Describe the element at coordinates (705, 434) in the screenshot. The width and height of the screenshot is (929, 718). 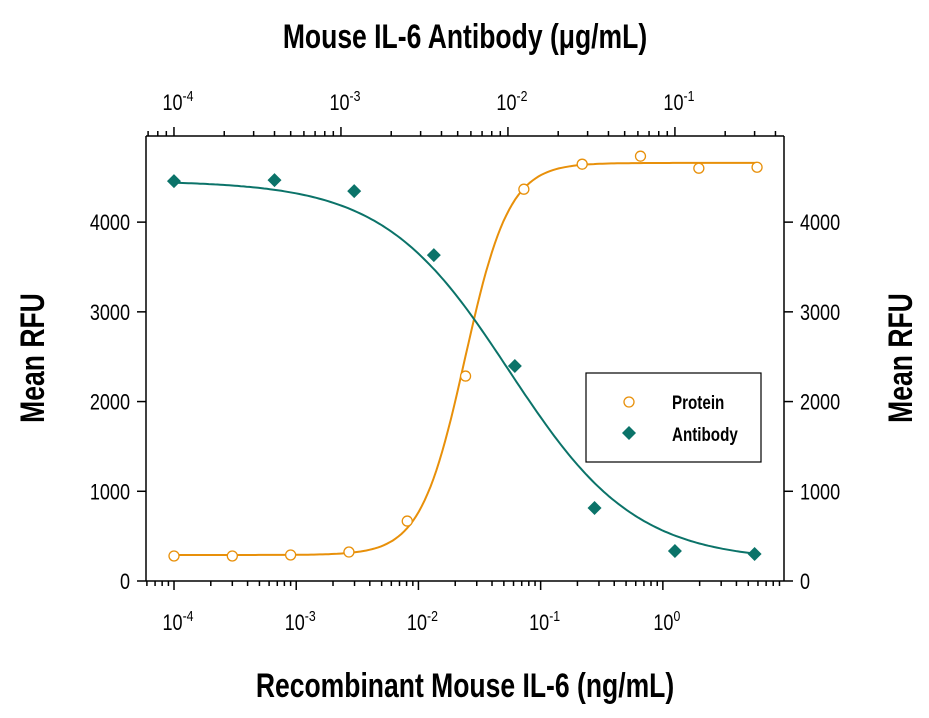
I see `legend-antibody-label: Antibody` at that location.